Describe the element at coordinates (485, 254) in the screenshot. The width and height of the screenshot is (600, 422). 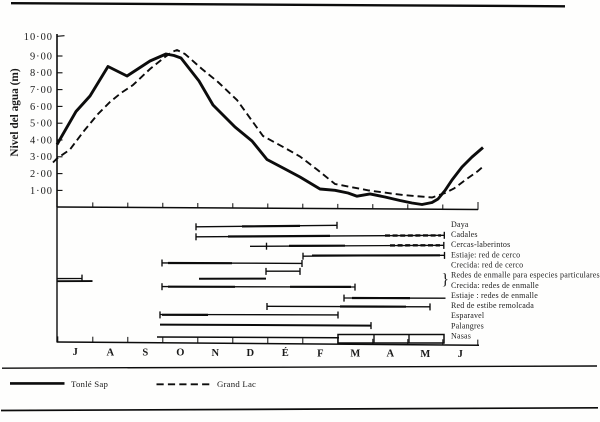
I see `svg-text: Estiaje: red de cerco` at that location.